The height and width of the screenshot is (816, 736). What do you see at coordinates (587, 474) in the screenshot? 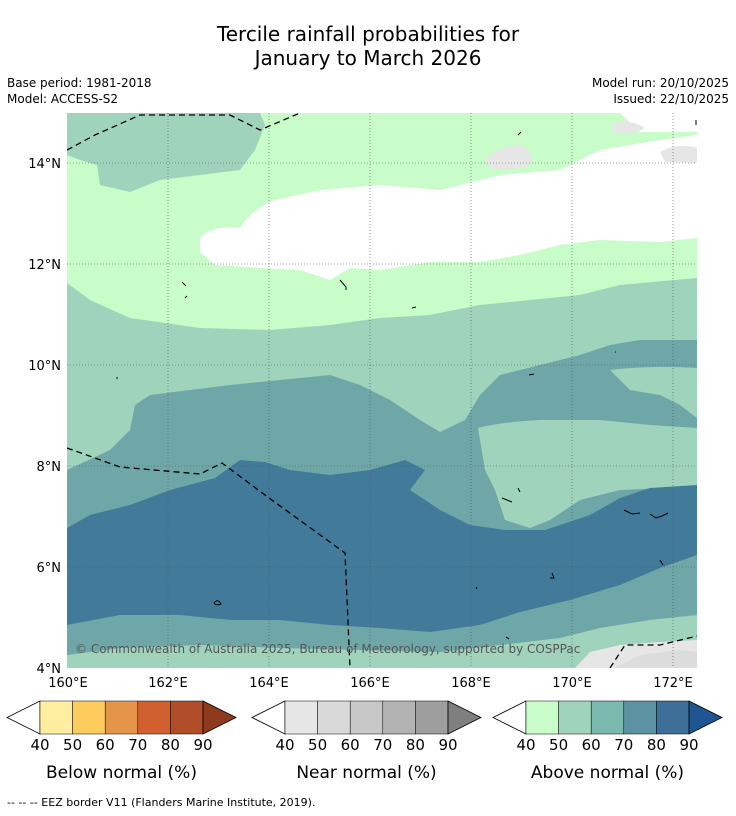
I see `shade-above-50-pocket` at bounding box center [587, 474].